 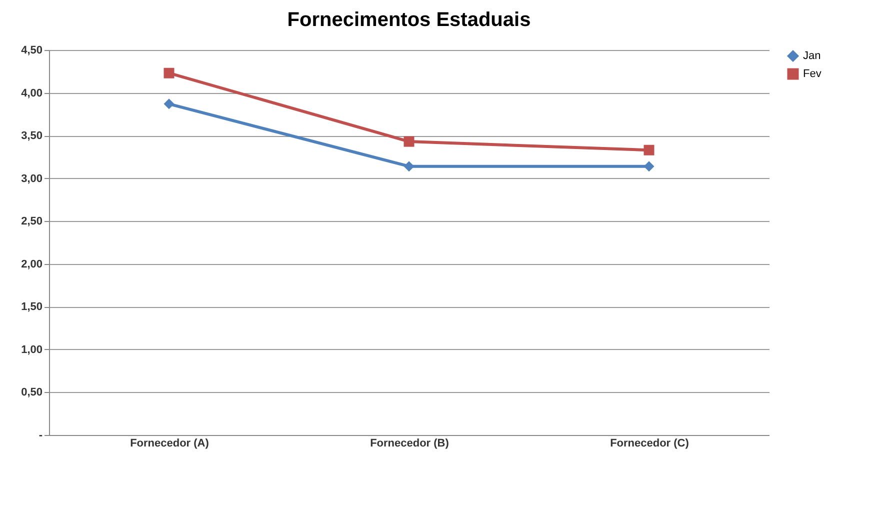 I want to click on x-tick-label: Fornecedor (A), so click(x=170, y=444).